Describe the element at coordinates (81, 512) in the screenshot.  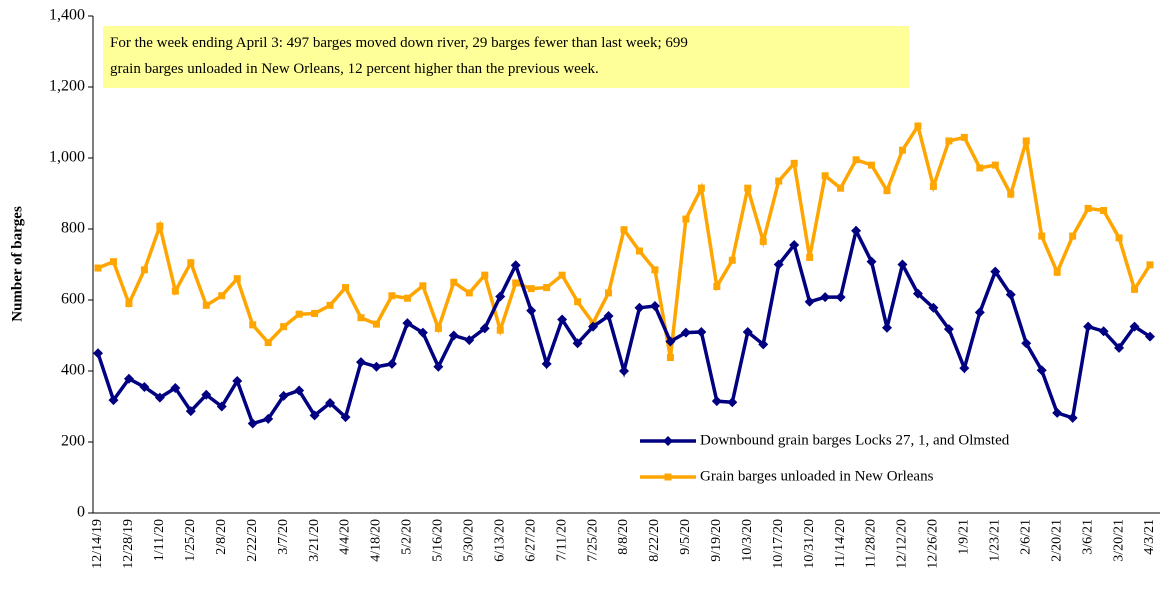
I see `y-tick-label: 0` at that location.